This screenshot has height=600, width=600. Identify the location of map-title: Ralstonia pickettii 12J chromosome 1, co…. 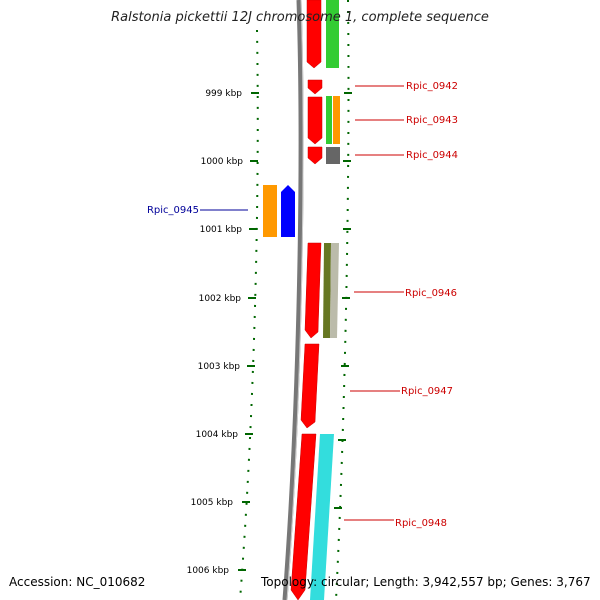
(300, 17).